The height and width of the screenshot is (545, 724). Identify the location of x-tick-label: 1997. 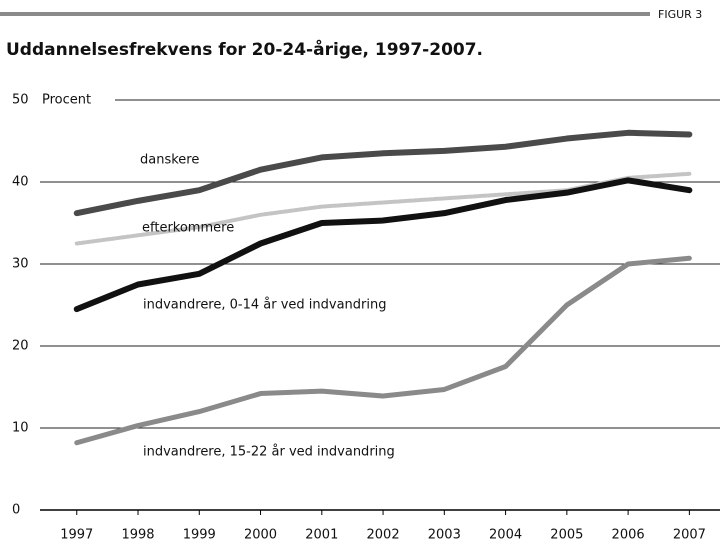
(76, 535).